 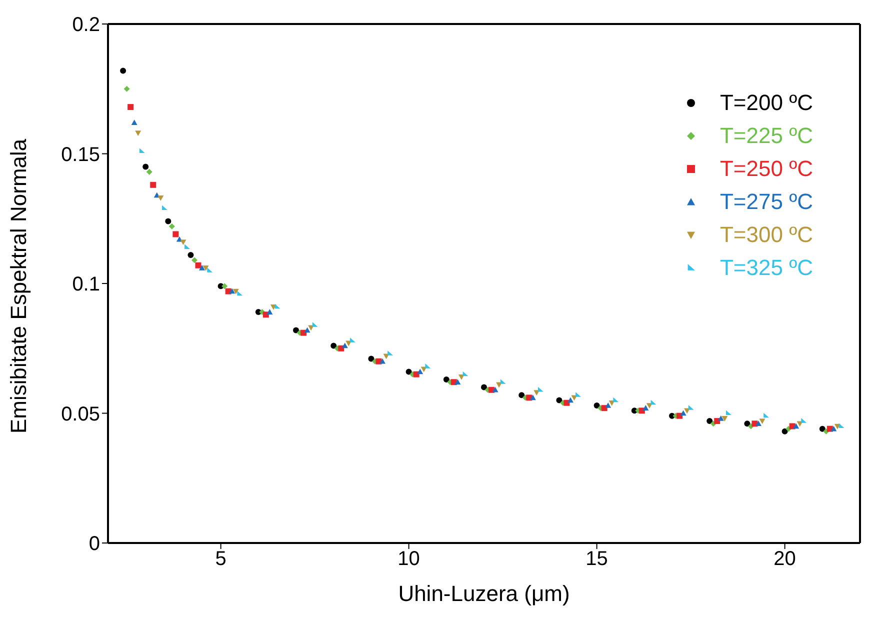 I want to click on x-axis-title: Uhin-Luzera (μm), so click(x=484, y=593).